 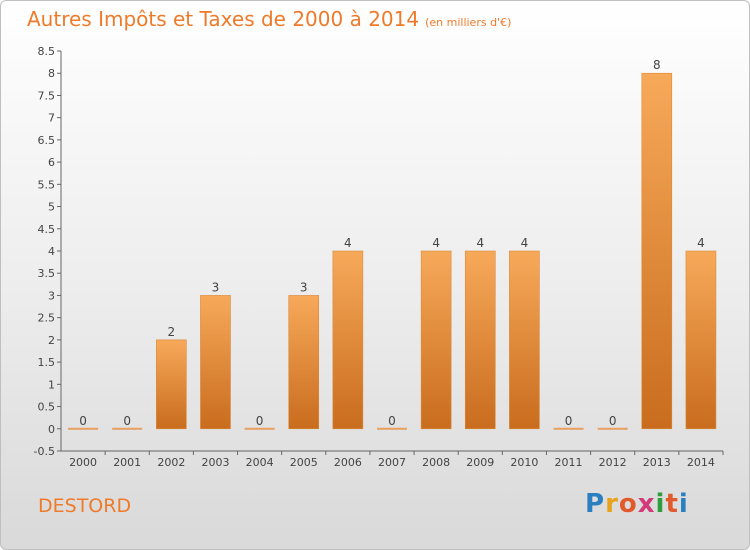 What do you see at coordinates (47, 318) in the screenshot?
I see `y-tick-label: 2.5` at bounding box center [47, 318].